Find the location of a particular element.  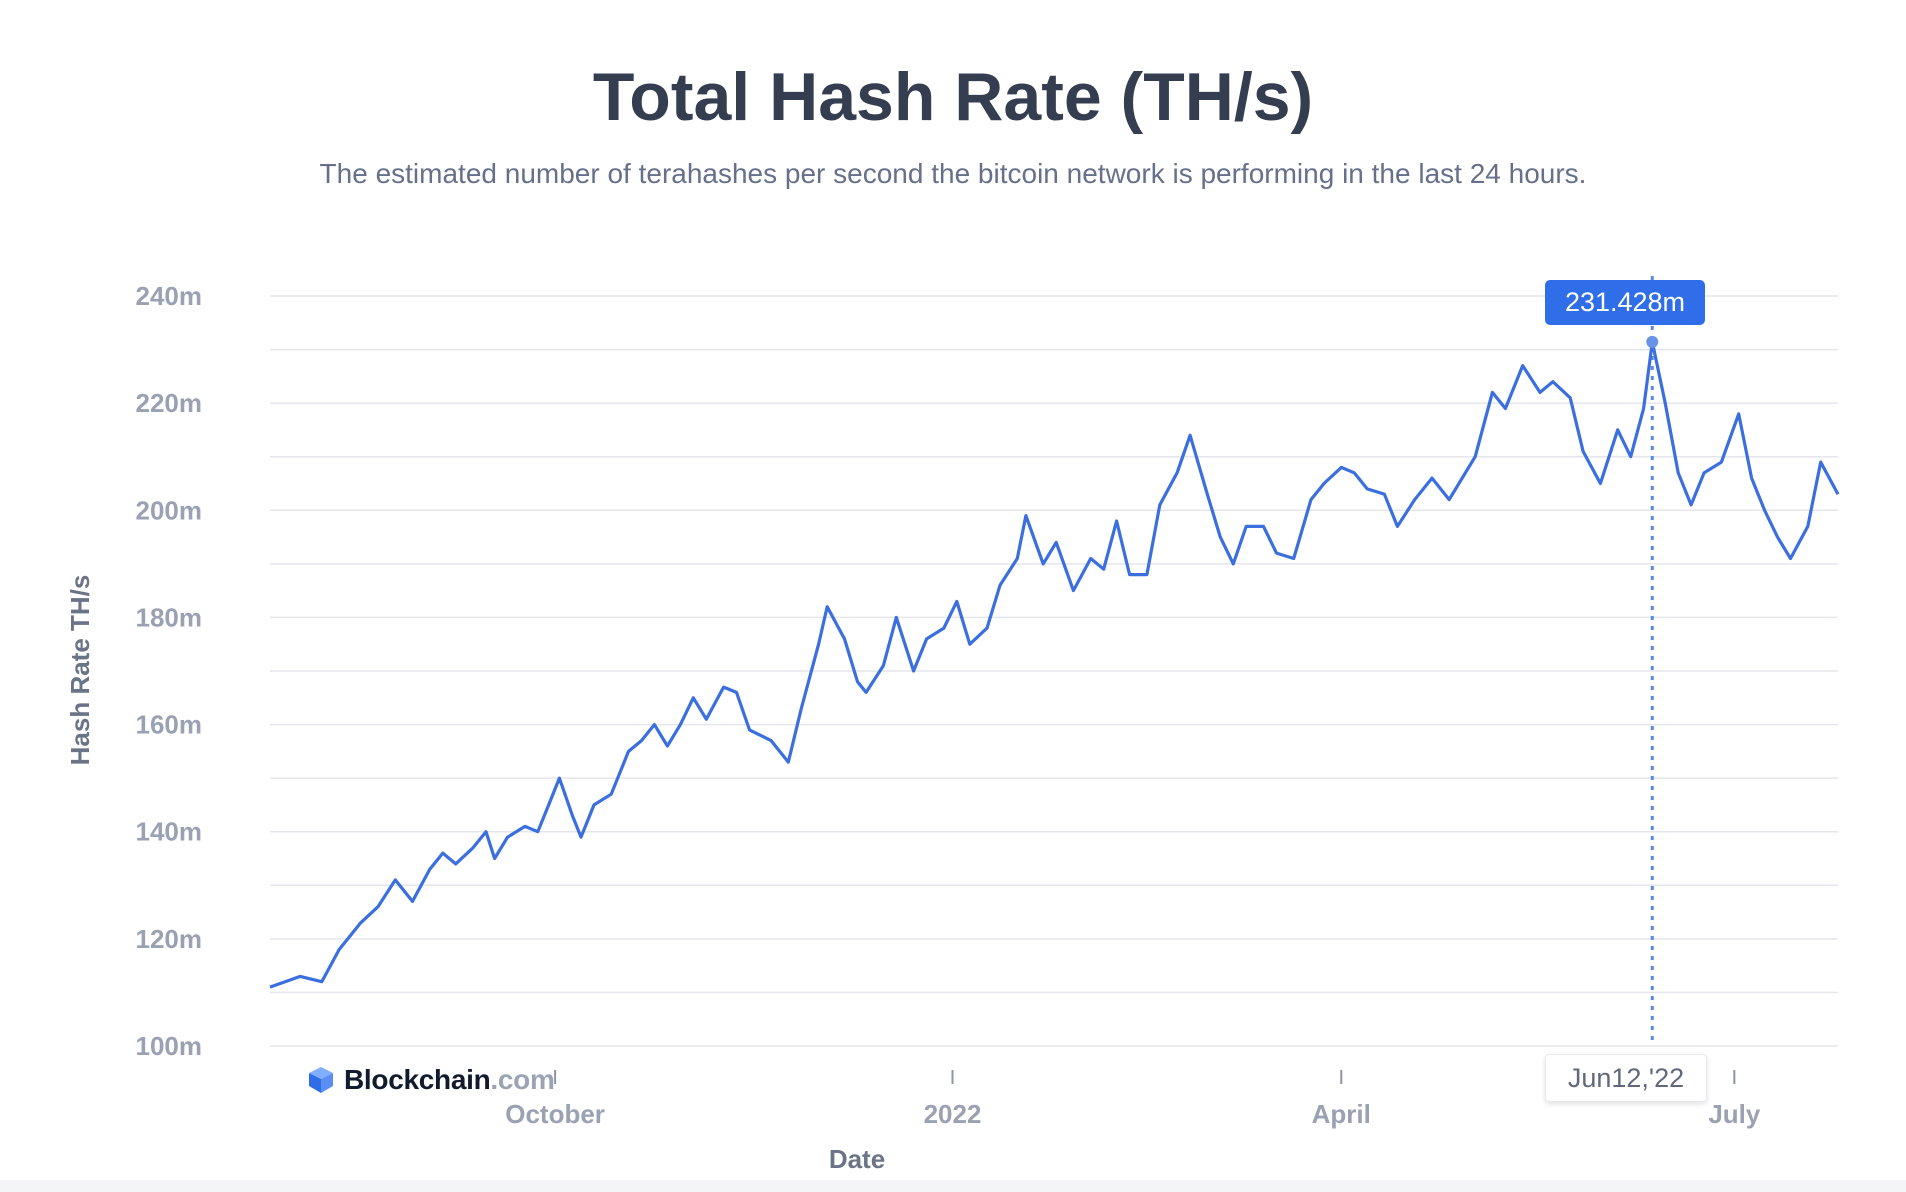

chart-title: Total Hash Rate (TH/s) is located at coordinates (953, 97).